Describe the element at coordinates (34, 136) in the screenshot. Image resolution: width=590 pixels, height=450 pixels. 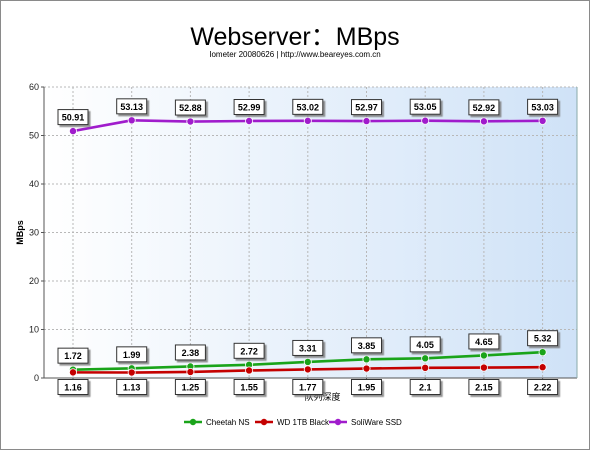
I see `y-tick-label-5: 50` at that location.